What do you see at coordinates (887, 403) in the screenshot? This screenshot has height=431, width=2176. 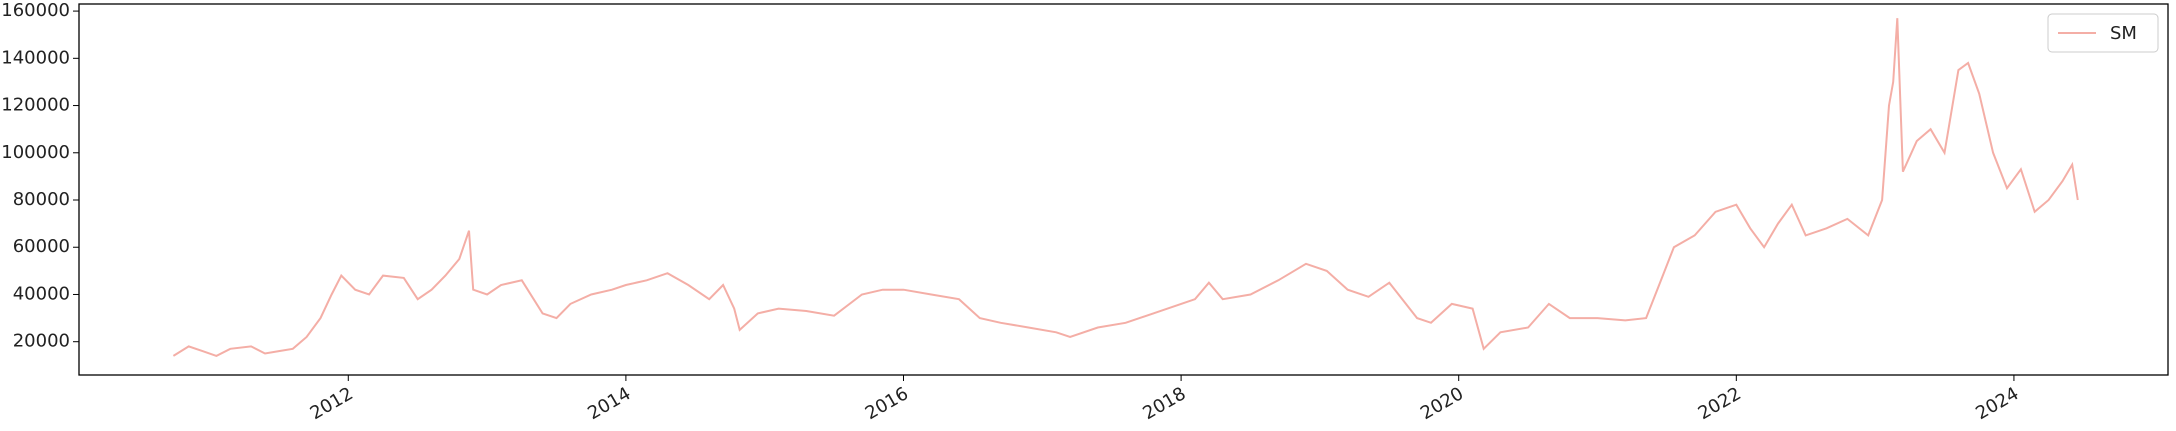 I see `x-tick-label: 2016` at bounding box center [887, 403].